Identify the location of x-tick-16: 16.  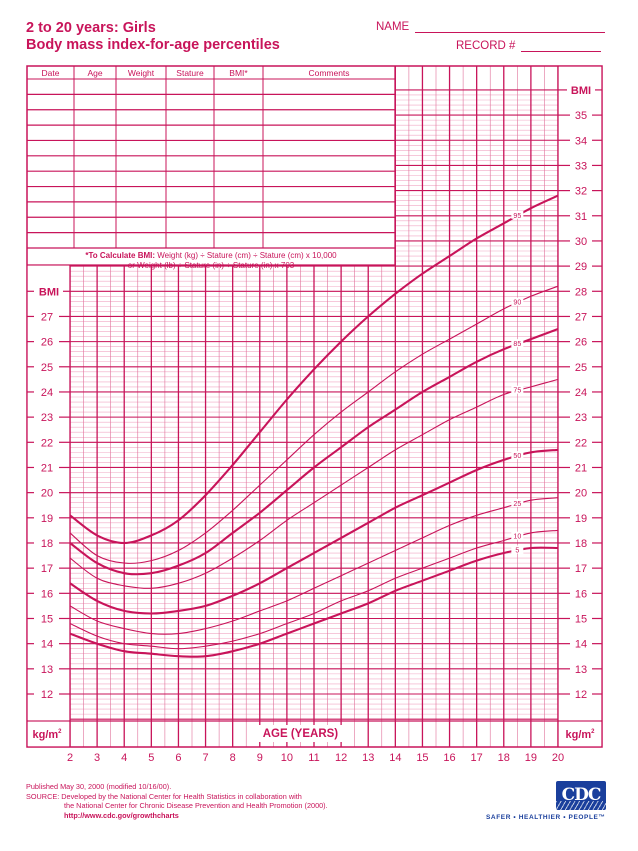
(449, 758).